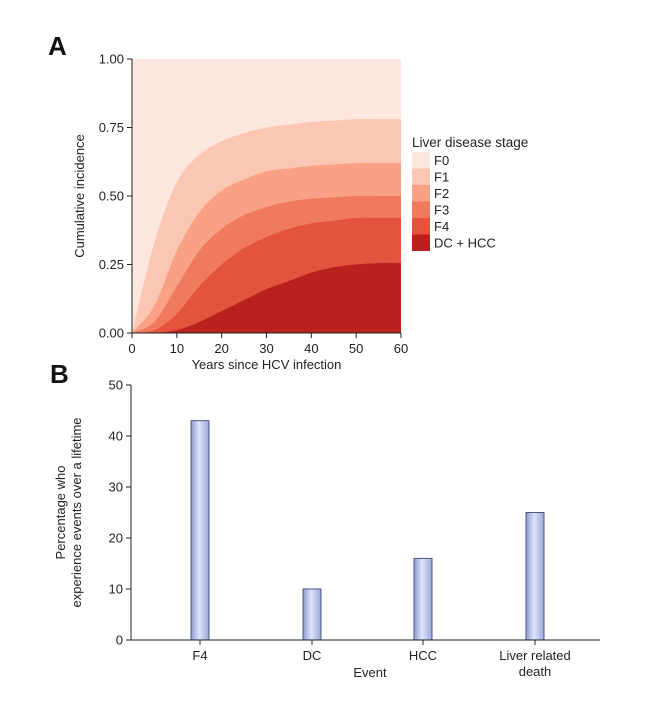 The image size is (653, 706). What do you see at coordinates (535, 671) in the screenshot?
I see `panel-b-x-tick-label: death` at bounding box center [535, 671].